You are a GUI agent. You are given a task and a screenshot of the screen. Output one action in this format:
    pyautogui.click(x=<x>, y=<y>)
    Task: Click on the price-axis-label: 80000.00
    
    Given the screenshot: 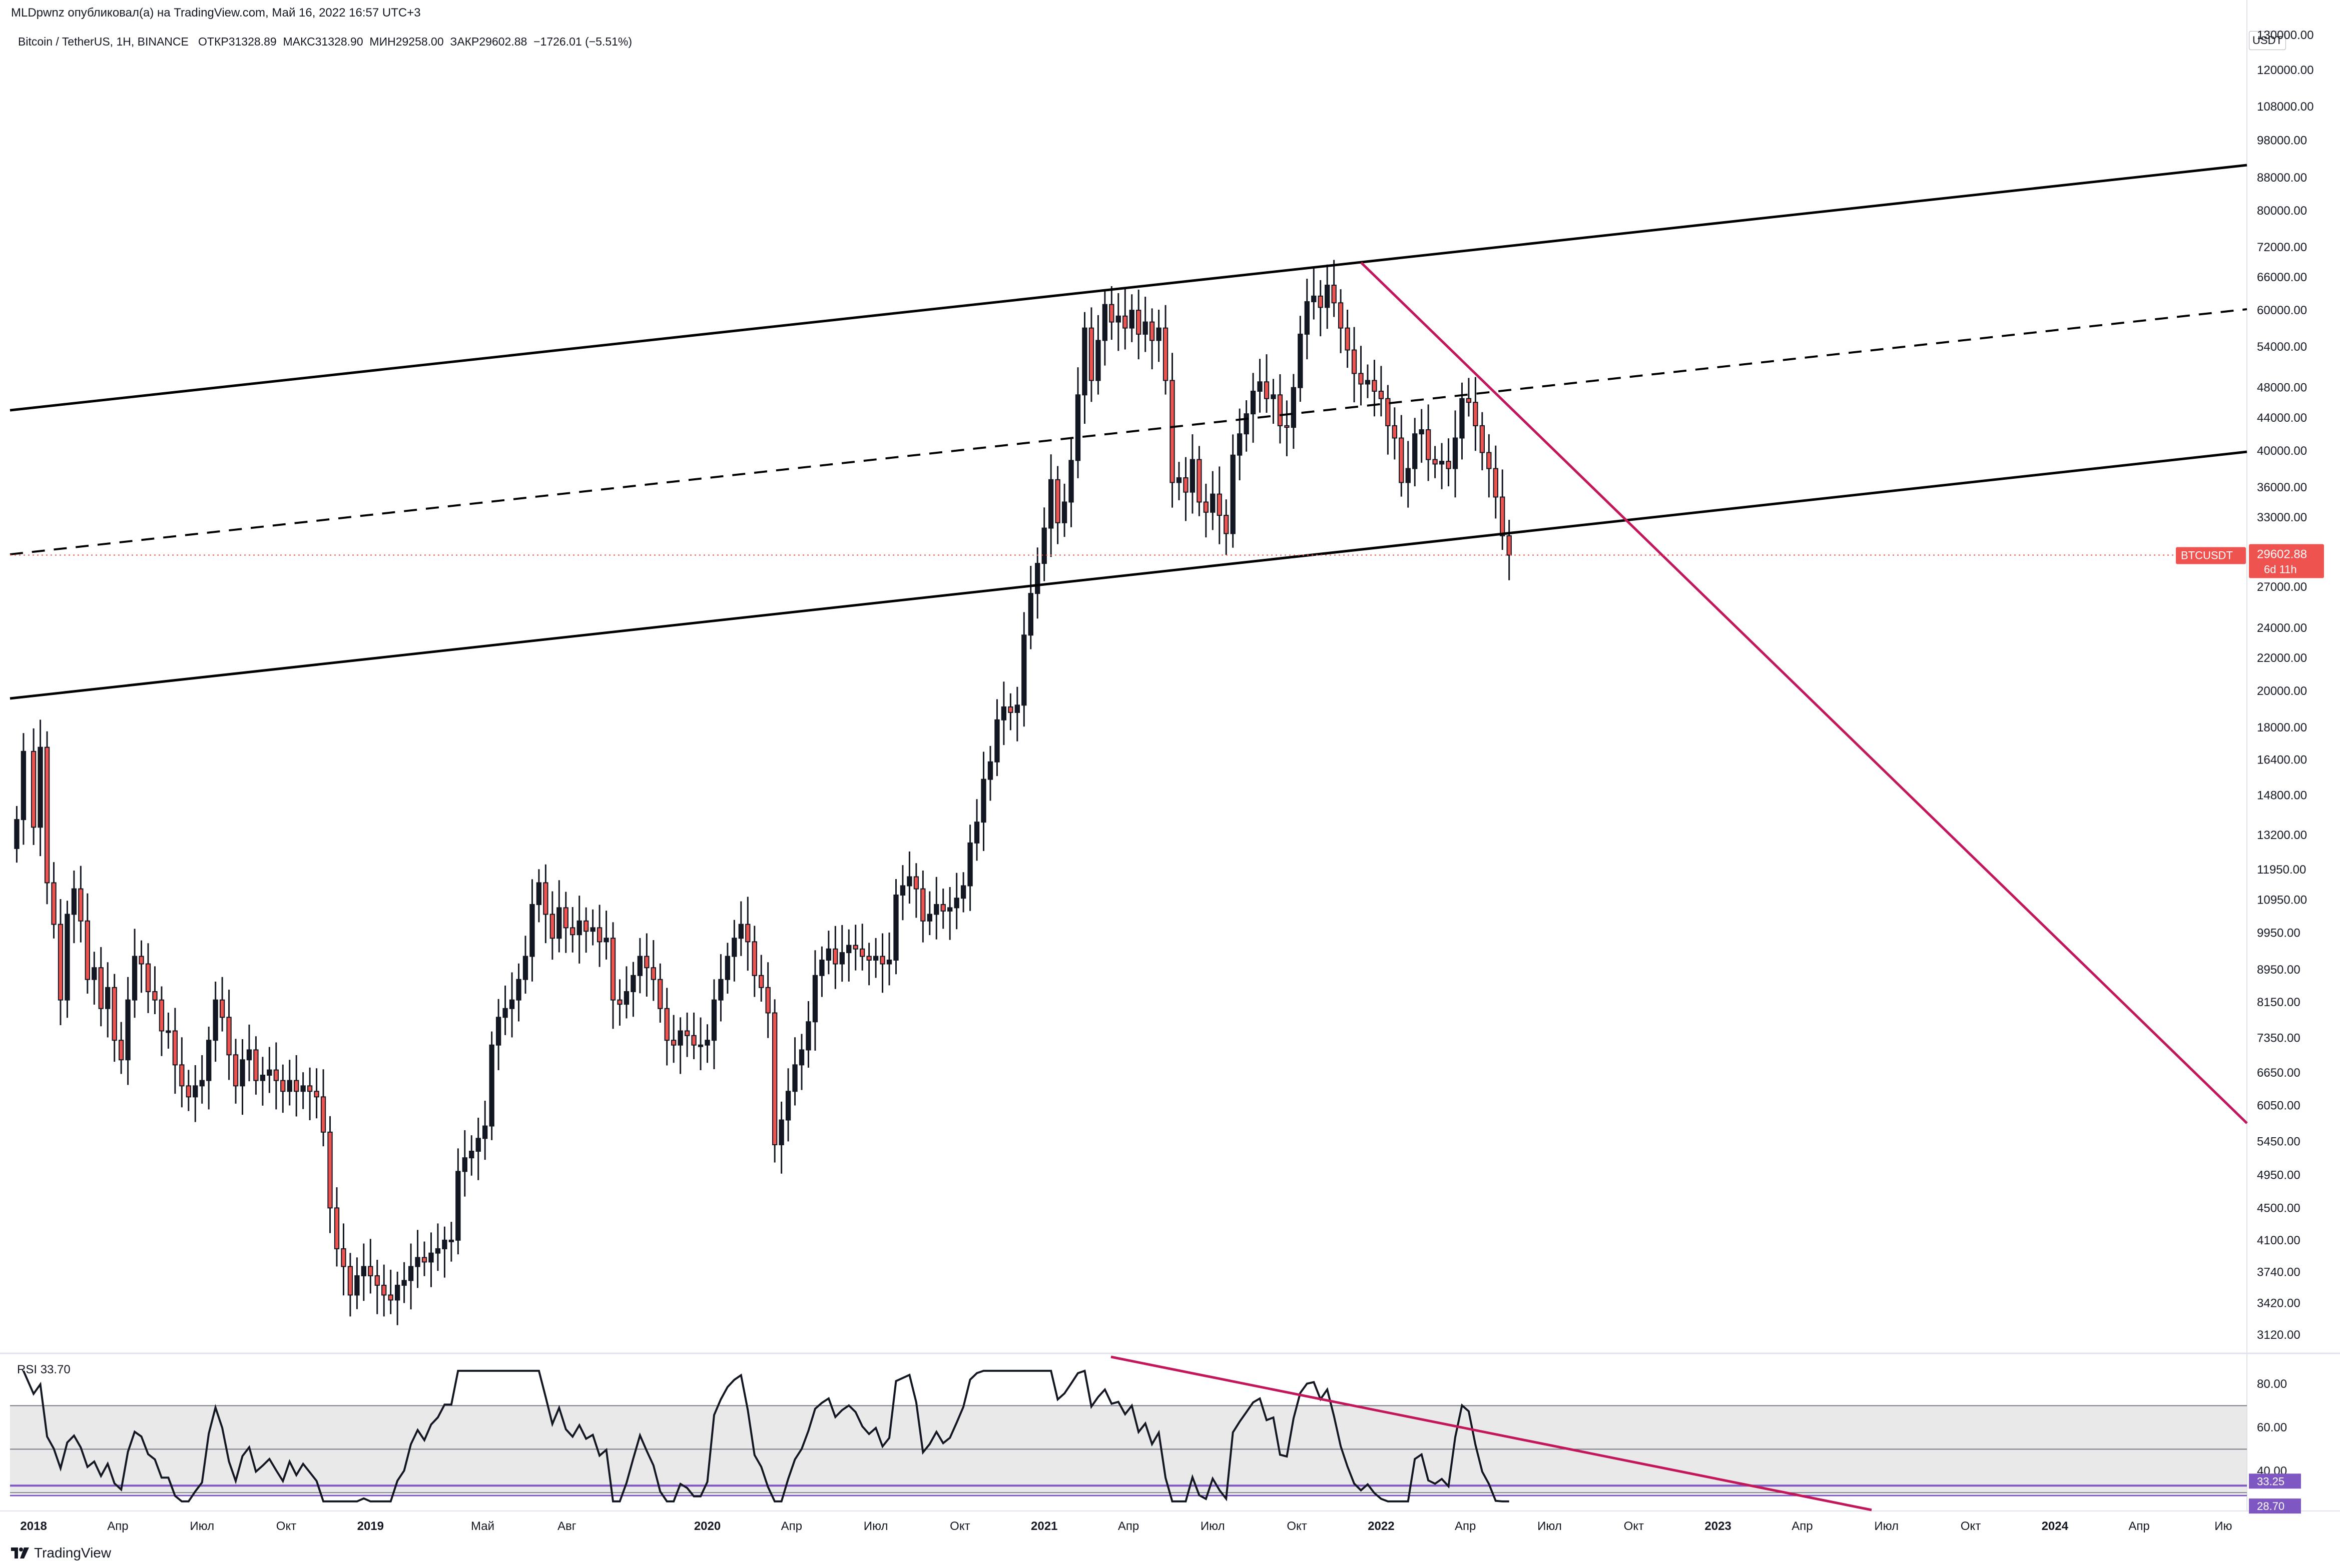 What is the action you would take?
    pyautogui.click(x=2282, y=211)
    